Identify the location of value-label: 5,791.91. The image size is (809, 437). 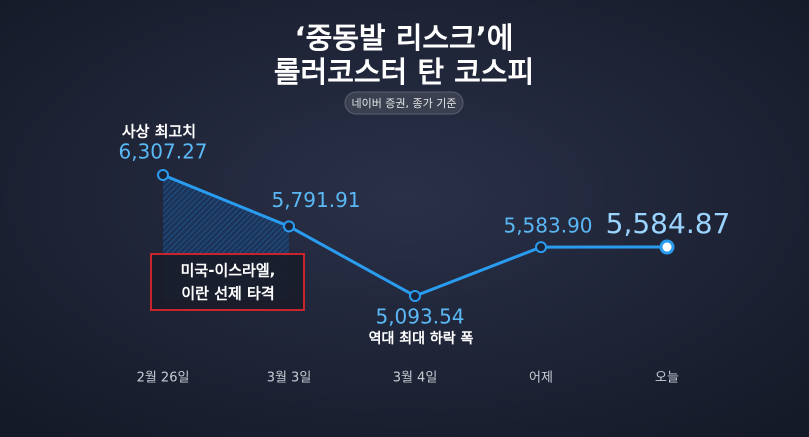
(315, 200).